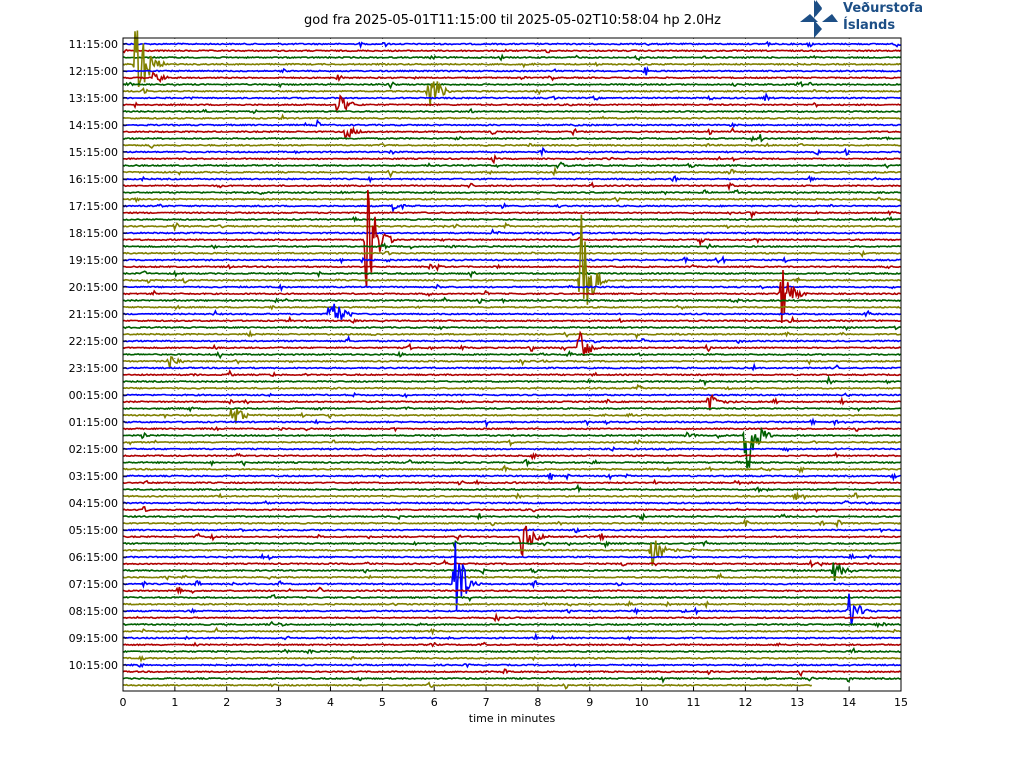 The width and height of the screenshot is (1024, 768). I want to click on x-tick-label: 1, so click(174, 702).